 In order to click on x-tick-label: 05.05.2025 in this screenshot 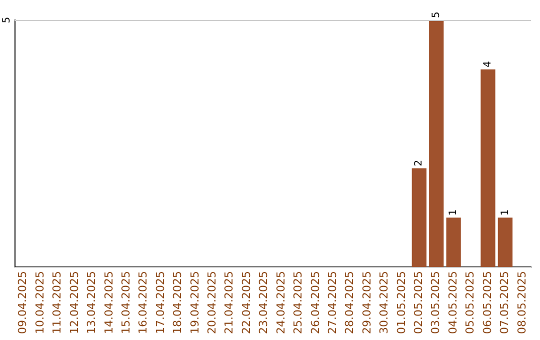, I will do `click(470, 302)`.